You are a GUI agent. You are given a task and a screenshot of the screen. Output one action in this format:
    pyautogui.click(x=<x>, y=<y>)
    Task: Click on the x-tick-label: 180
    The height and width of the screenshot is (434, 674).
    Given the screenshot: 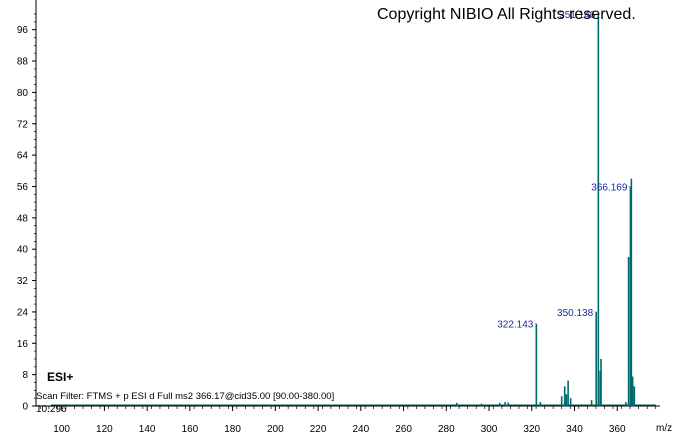 What is the action you would take?
    pyautogui.click(x=232, y=429)
    